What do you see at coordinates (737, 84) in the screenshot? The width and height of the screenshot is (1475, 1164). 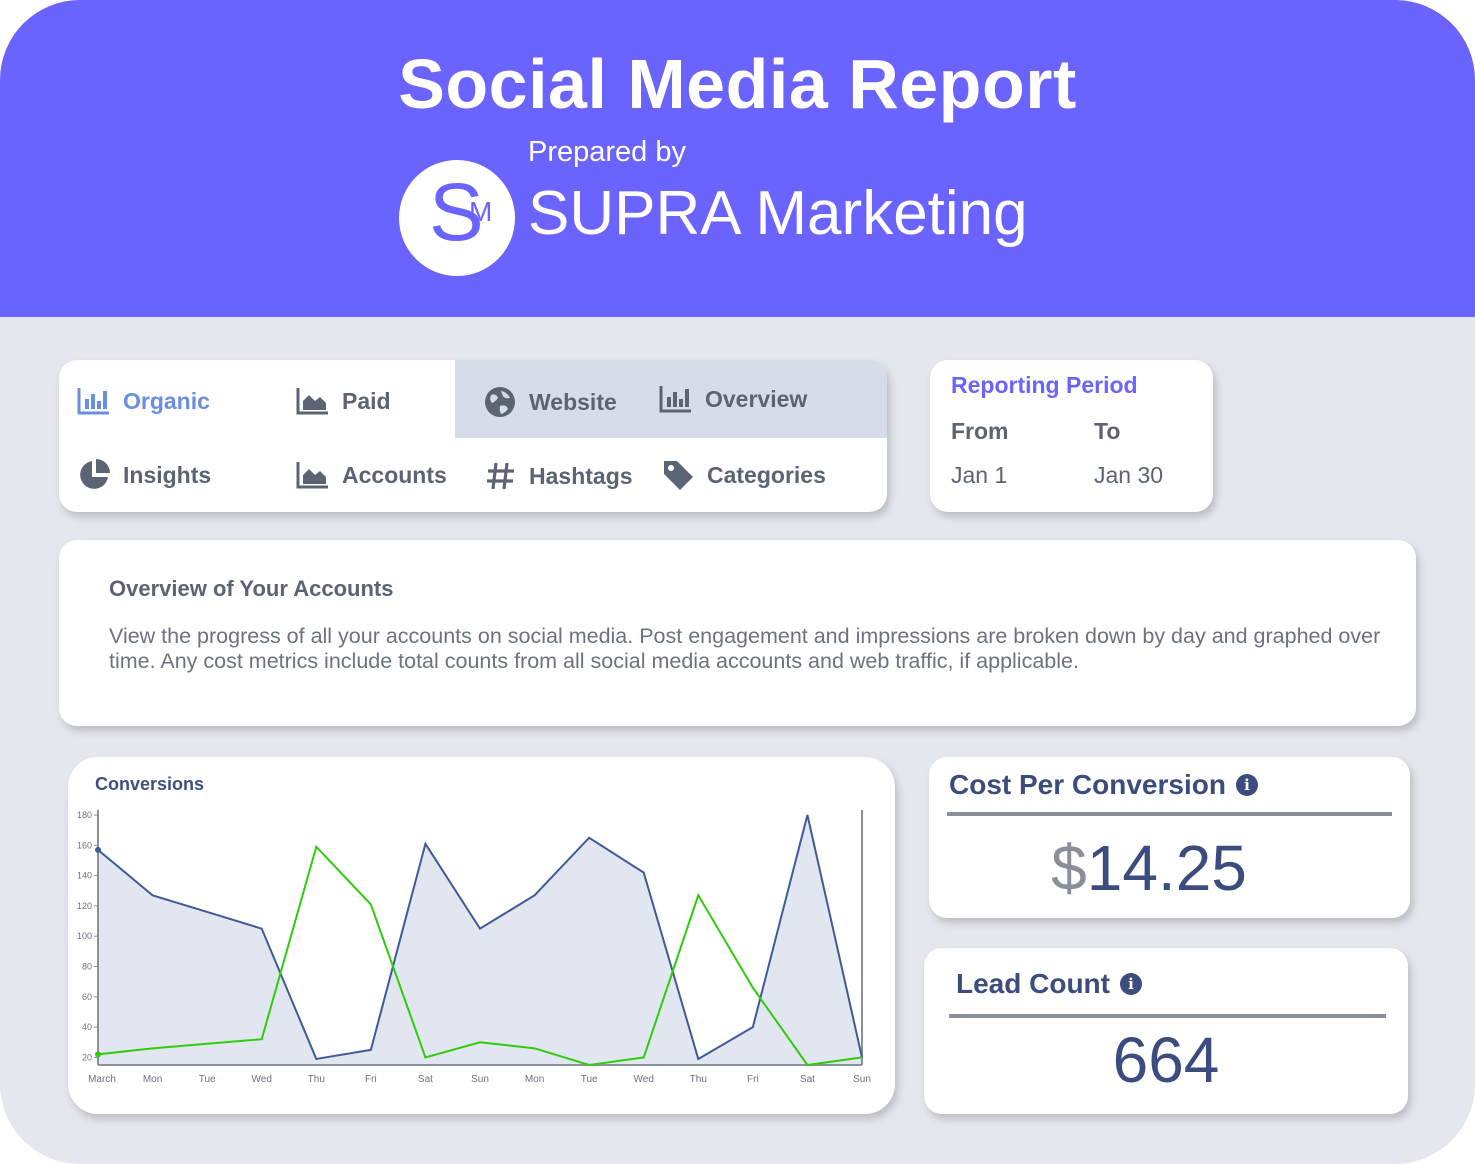 I see `page-title: Social Media Report` at bounding box center [737, 84].